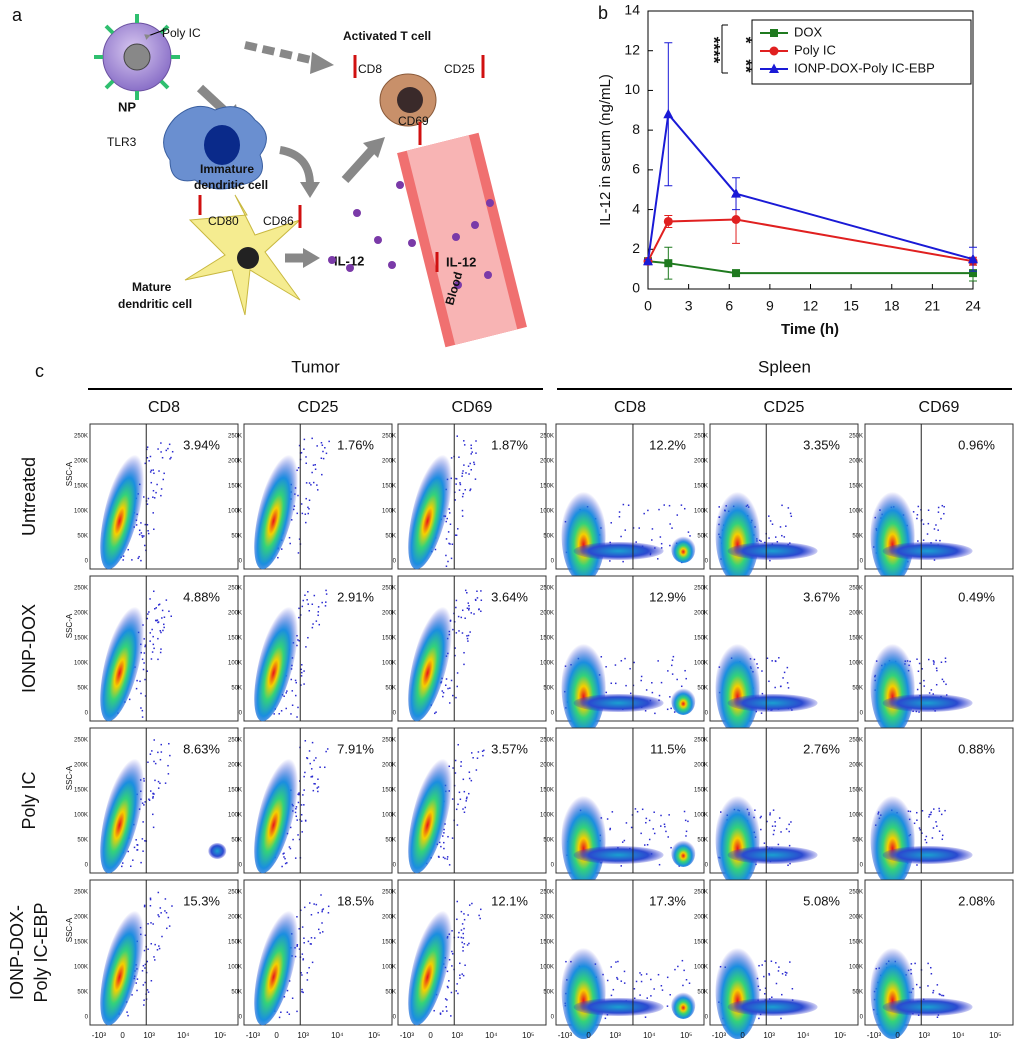 This screenshot has width=1017, height=1055. I want to click on label: CD25, so click(459, 69).